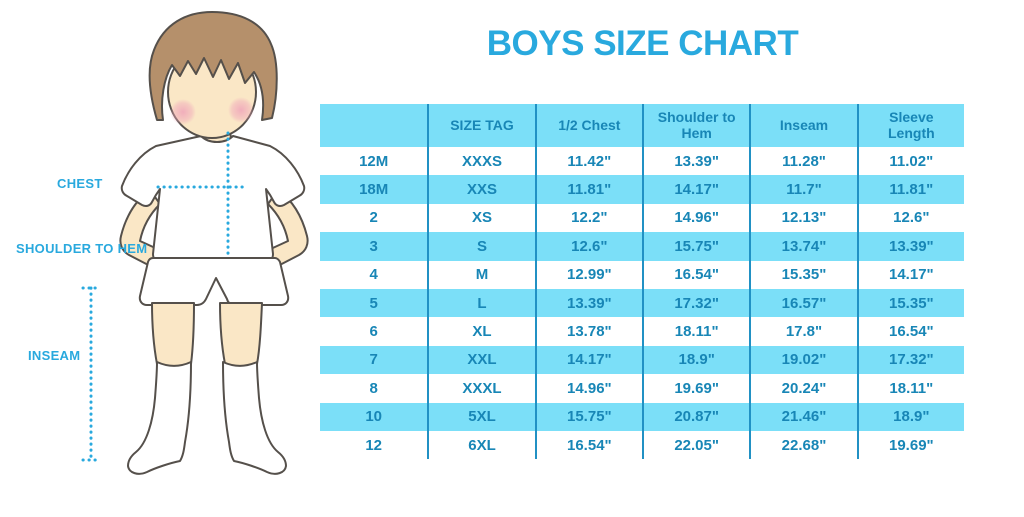 This screenshot has height=517, width=1024. Describe the element at coordinates (373, 218) in the screenshot. I see `table-cell: 2` at that location.